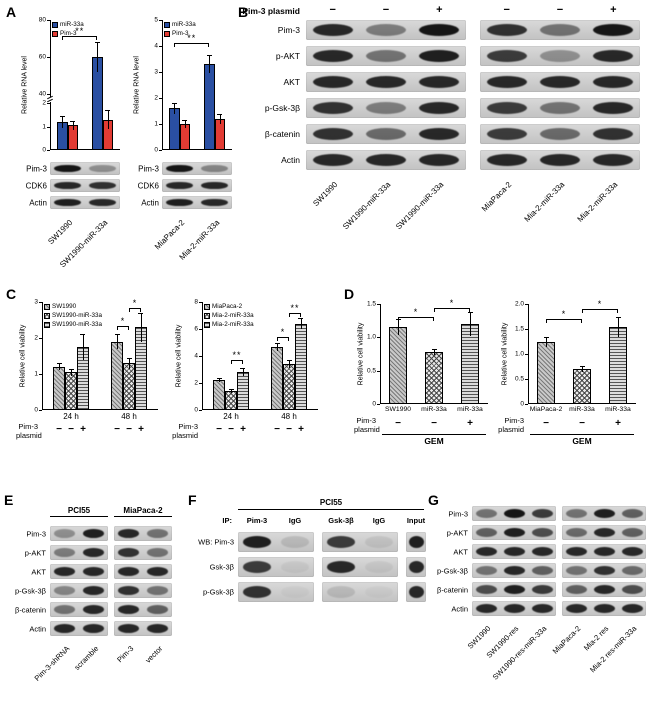 The height and width of the screenshot is (715, 650). Describe the element at coordinates (141, 313) in the screenshot. I see `error-bar-cap` at that location.